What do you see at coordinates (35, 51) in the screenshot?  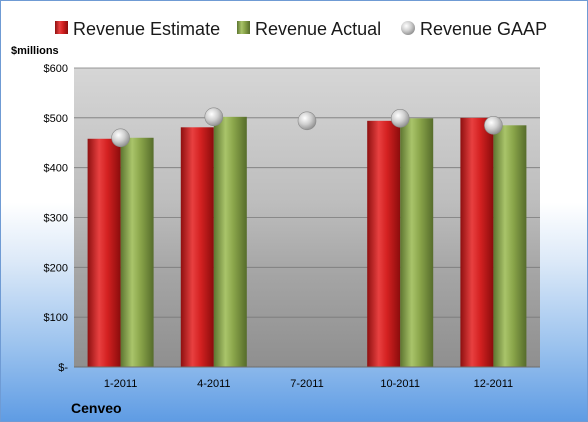 I see `y-axis-unit-label: $millions` at bounding box center [35, 51].